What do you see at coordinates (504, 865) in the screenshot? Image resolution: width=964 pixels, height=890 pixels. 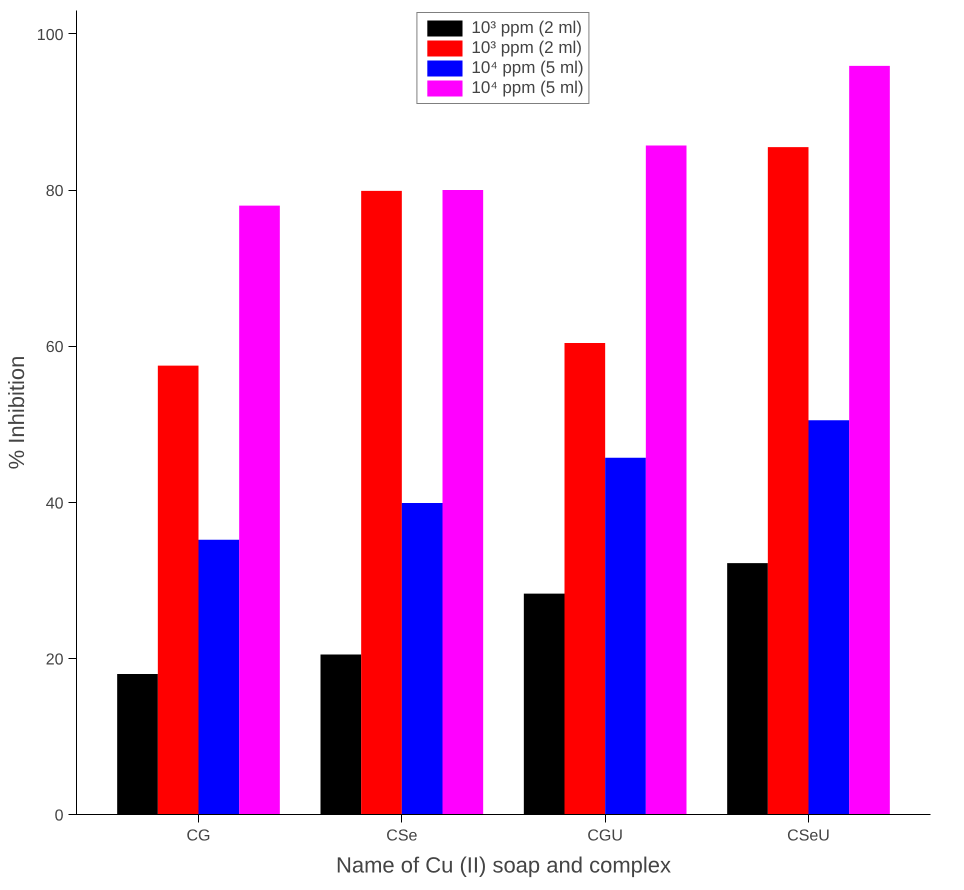 I see `x-axis-title: Name of Cu (II) soap and complex` at bounding box center [504, 865].